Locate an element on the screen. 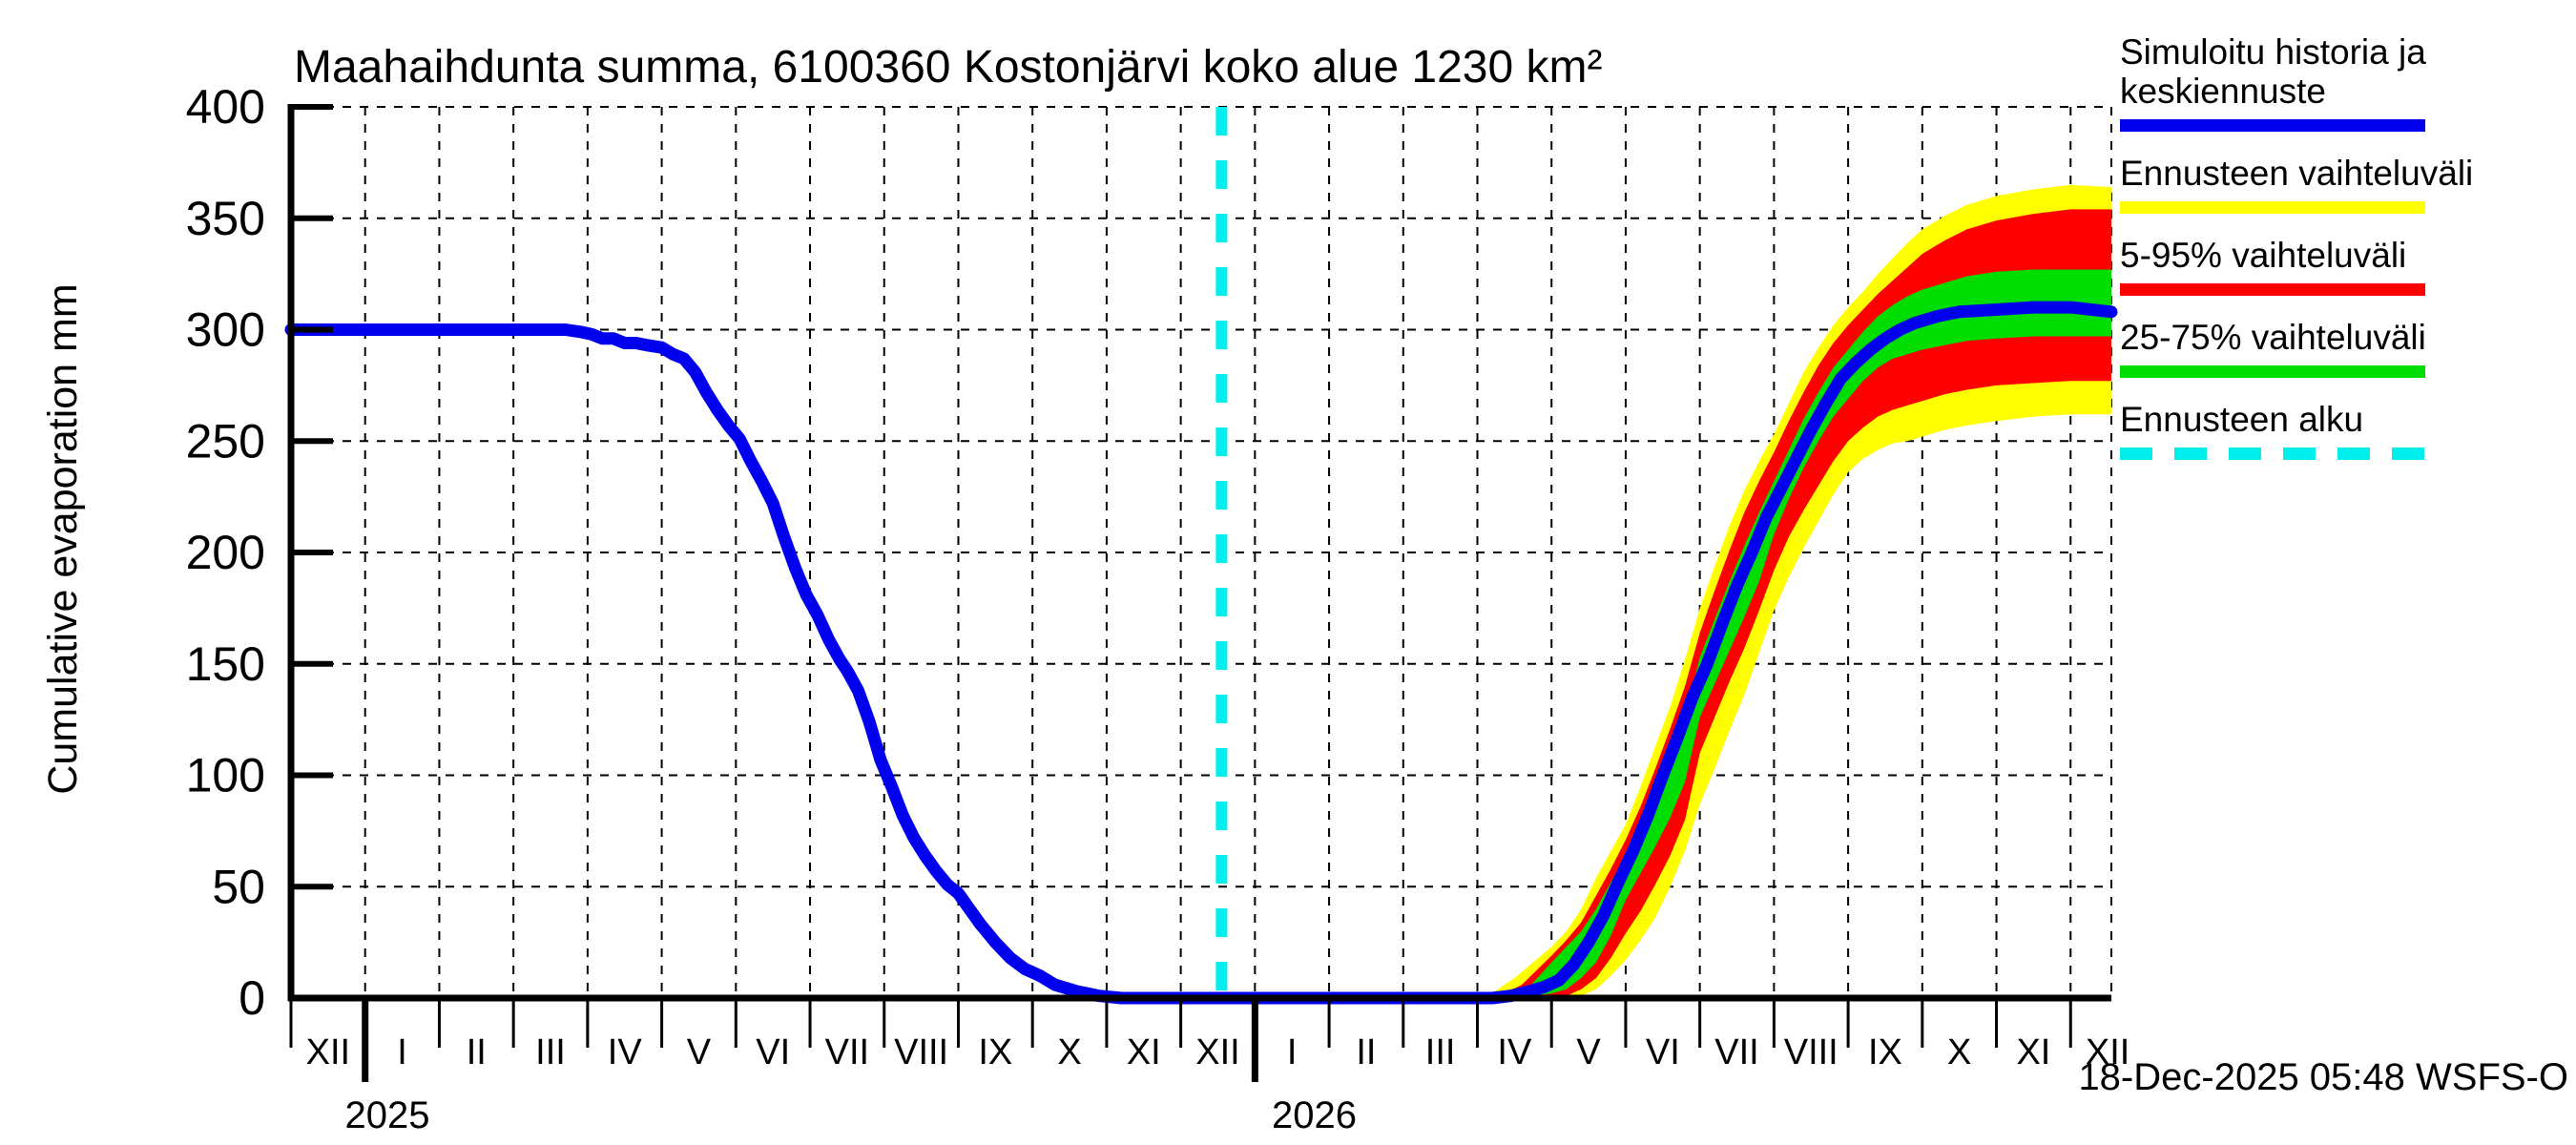 The height and width of the screenshot is (1145, 2576). legend-line-sample-yellow is located at coordinates (2272, 207).